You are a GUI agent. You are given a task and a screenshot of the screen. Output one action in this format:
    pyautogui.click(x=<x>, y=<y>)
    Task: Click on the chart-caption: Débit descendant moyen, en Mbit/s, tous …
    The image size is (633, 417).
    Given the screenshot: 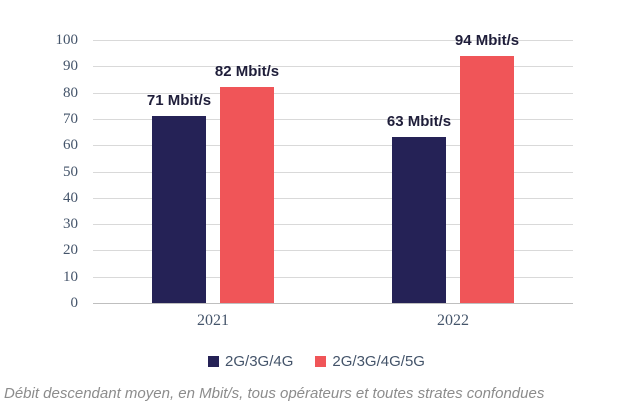 What is the action you would take?
    pyautogui.click(x=274, y=393)
    